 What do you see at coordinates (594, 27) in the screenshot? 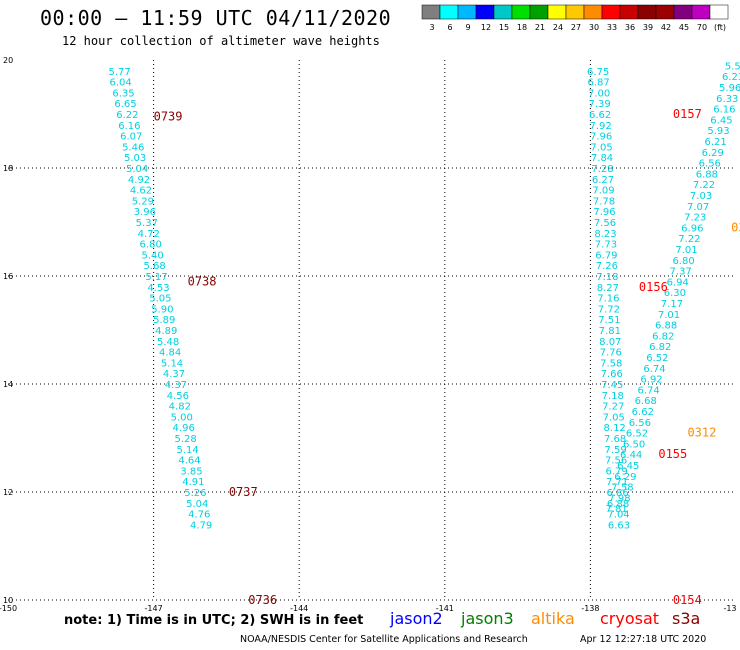
I see `colorbar-label: 30` at bounding box center [594, 27].